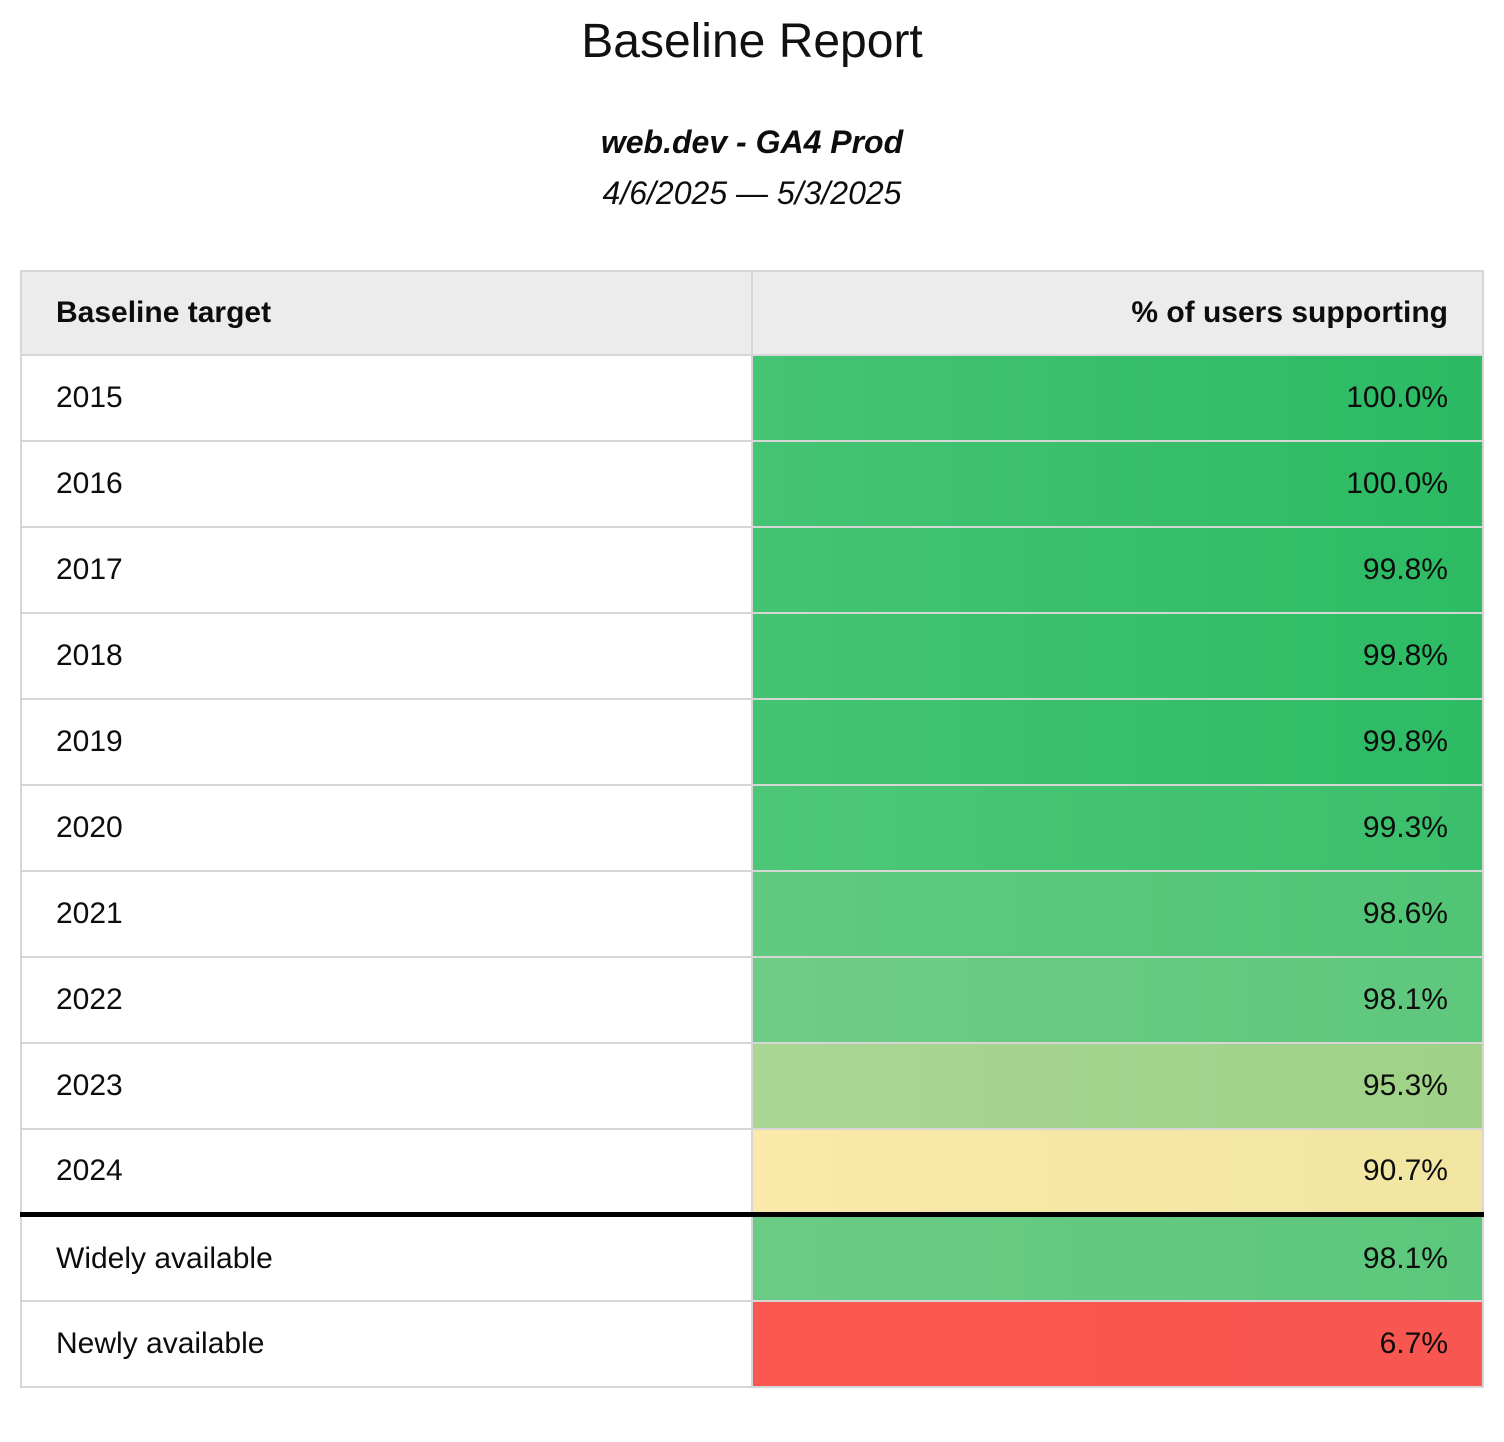 This screenshot has width=1504, height=1442. What do you see at coordinates (386, 913) in the screenshot?
I see `target-cell: 2021` at bounding box center [386, 913].